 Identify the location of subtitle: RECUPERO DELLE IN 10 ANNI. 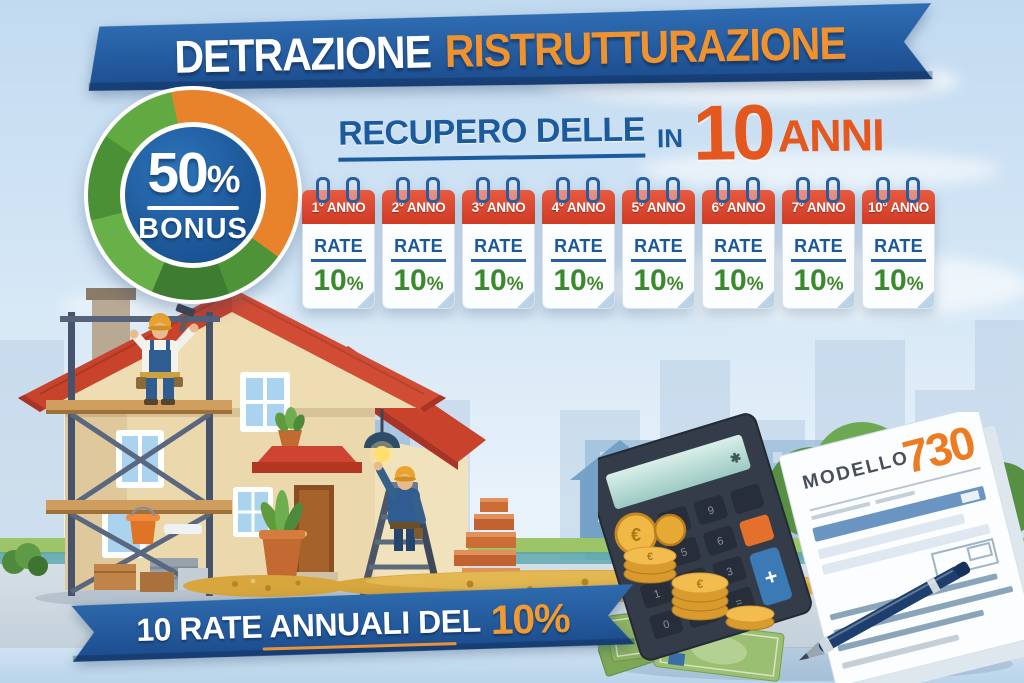
(610, 133).